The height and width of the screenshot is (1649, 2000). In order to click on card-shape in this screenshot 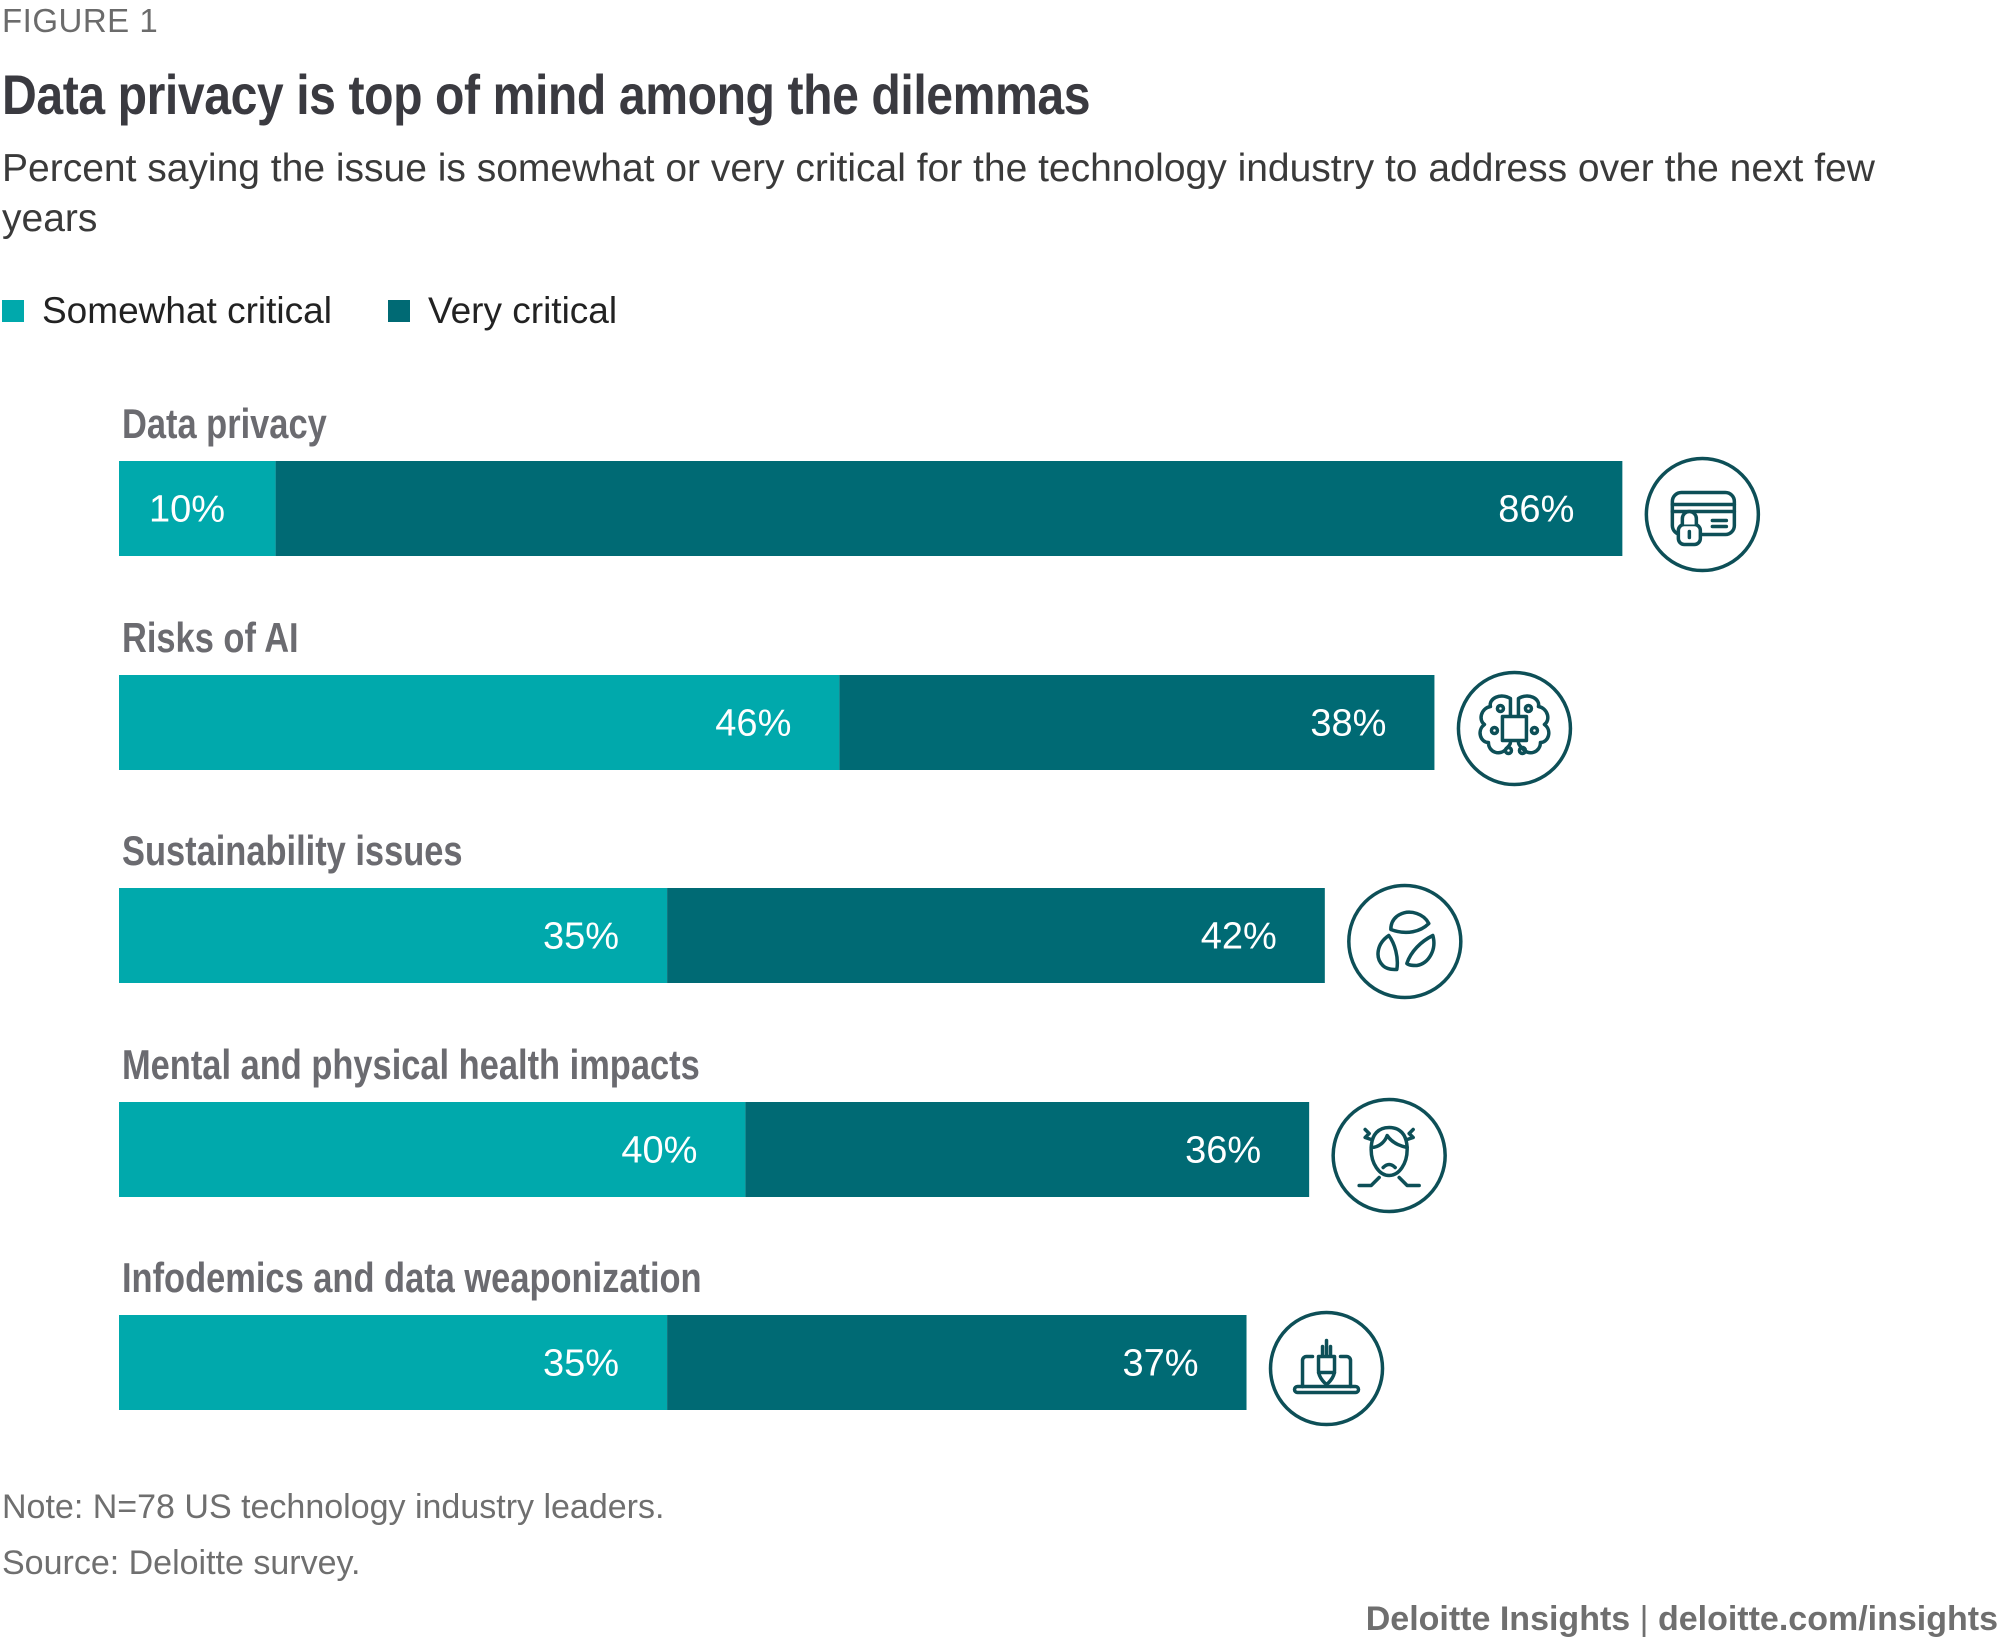, I will do `click(1703, 513)`.